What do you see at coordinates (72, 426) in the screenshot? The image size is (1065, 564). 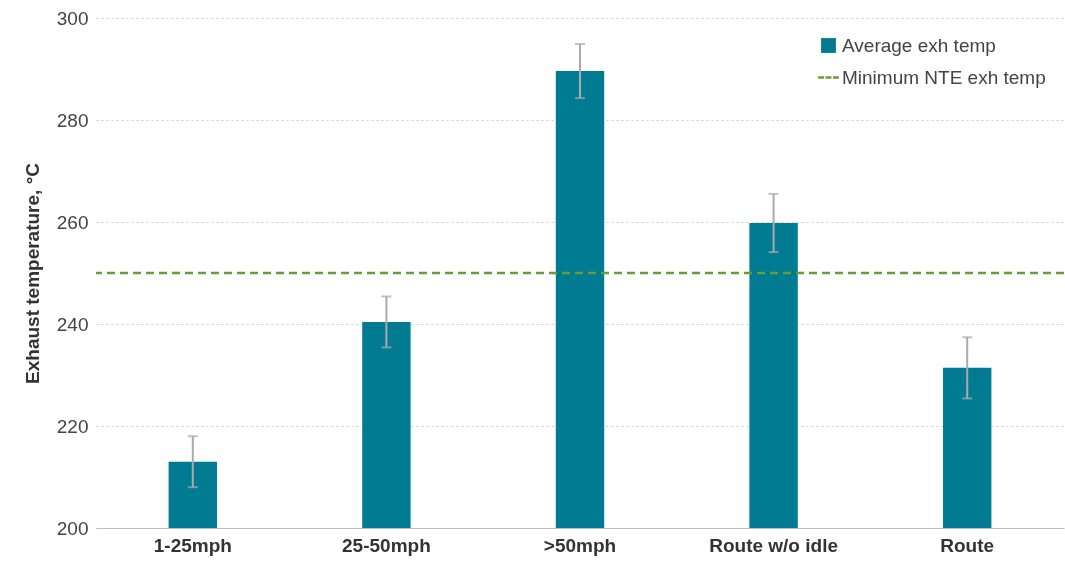 I see `y-tick-label: 220` at bounding box center [72, 426].